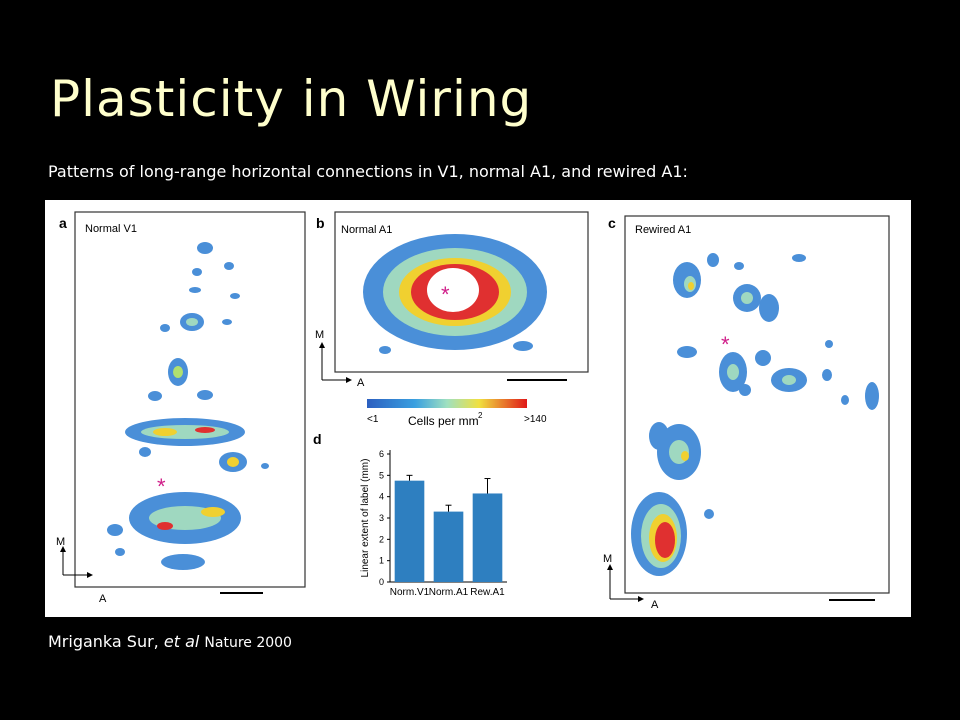 Image resolution: width=960 pixels, height=720 pixels. Describe the element at coordinates (319, 335) in the screenshot. I see `panel-b-axis-m: M` at that location.